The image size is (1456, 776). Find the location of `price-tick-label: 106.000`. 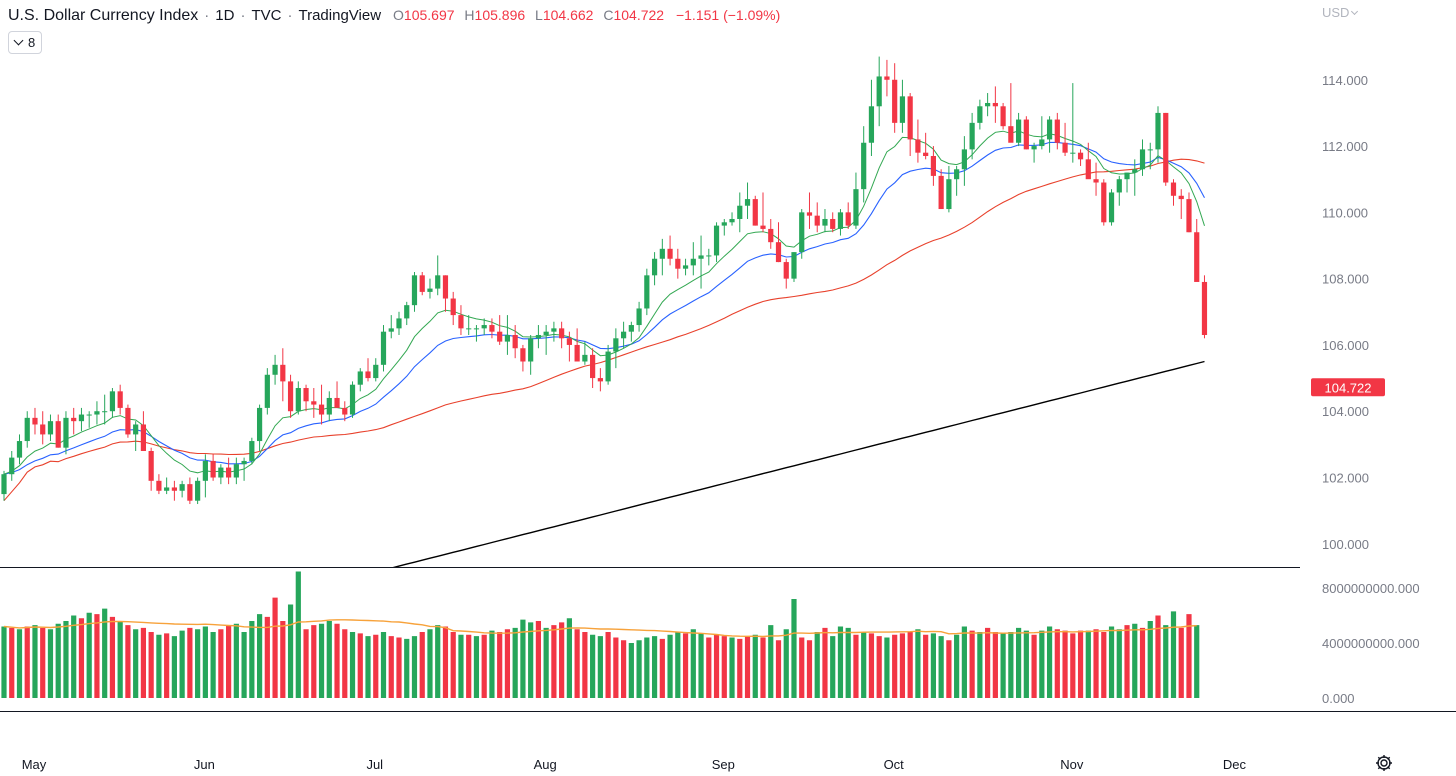

price-tick-label: 106.000 is located at coordinates (1345, 345).